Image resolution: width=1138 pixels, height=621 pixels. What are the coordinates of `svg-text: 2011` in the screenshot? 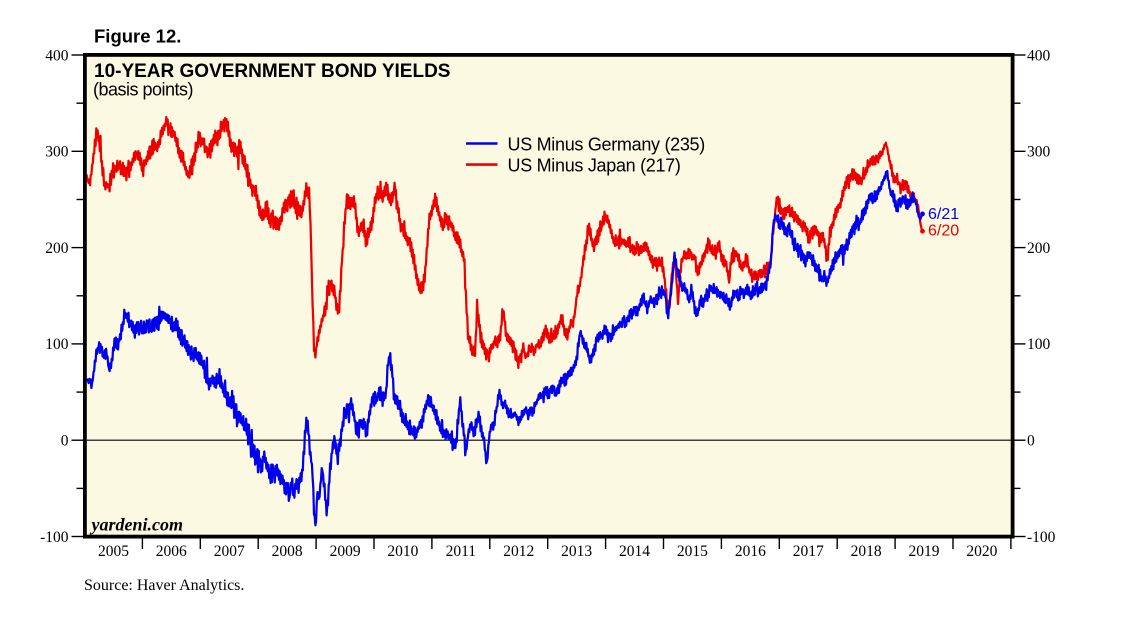 It's located at (461, 551).